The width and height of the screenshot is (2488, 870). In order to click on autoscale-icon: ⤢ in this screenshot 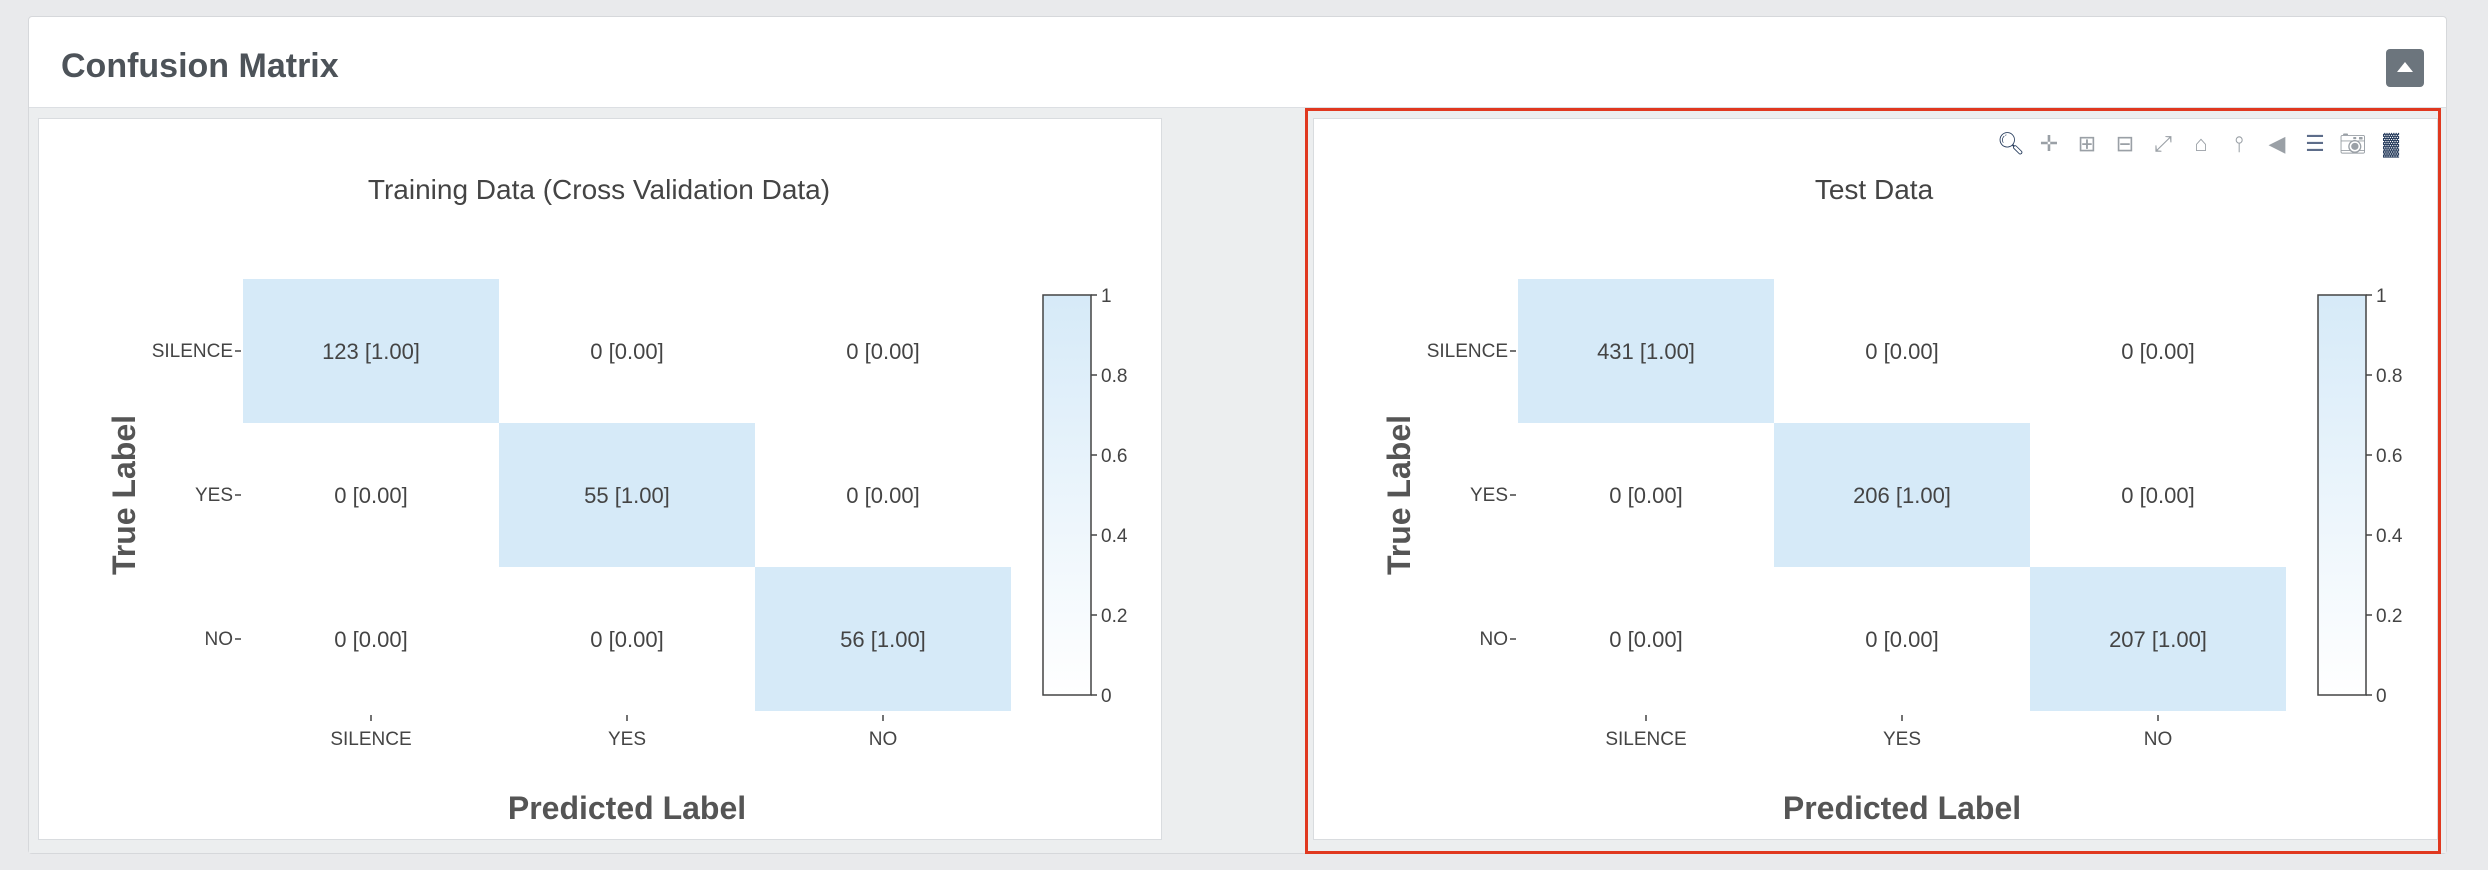, I will do `click(2163, 143)`.